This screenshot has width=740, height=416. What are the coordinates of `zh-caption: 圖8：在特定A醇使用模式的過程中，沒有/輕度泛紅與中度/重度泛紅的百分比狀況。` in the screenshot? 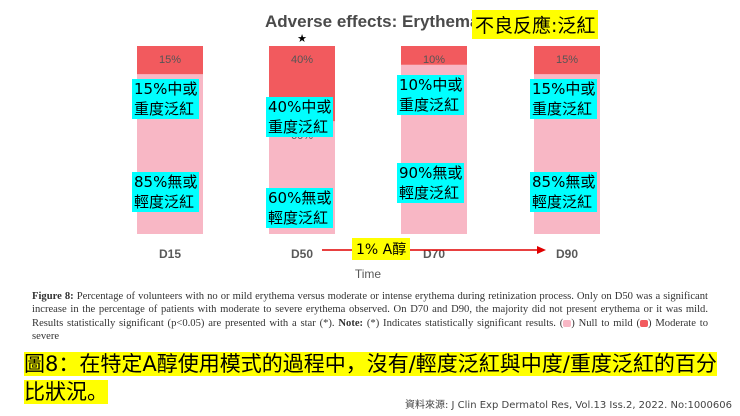 It's located at (374, 378).